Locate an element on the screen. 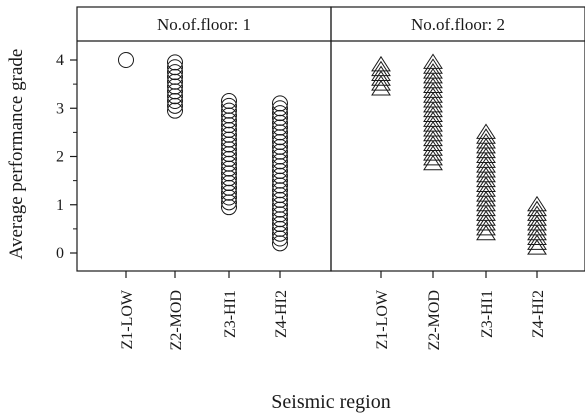 The image size is (585, 419). y-tick-label: 2 is located at coordinates (60, 157).